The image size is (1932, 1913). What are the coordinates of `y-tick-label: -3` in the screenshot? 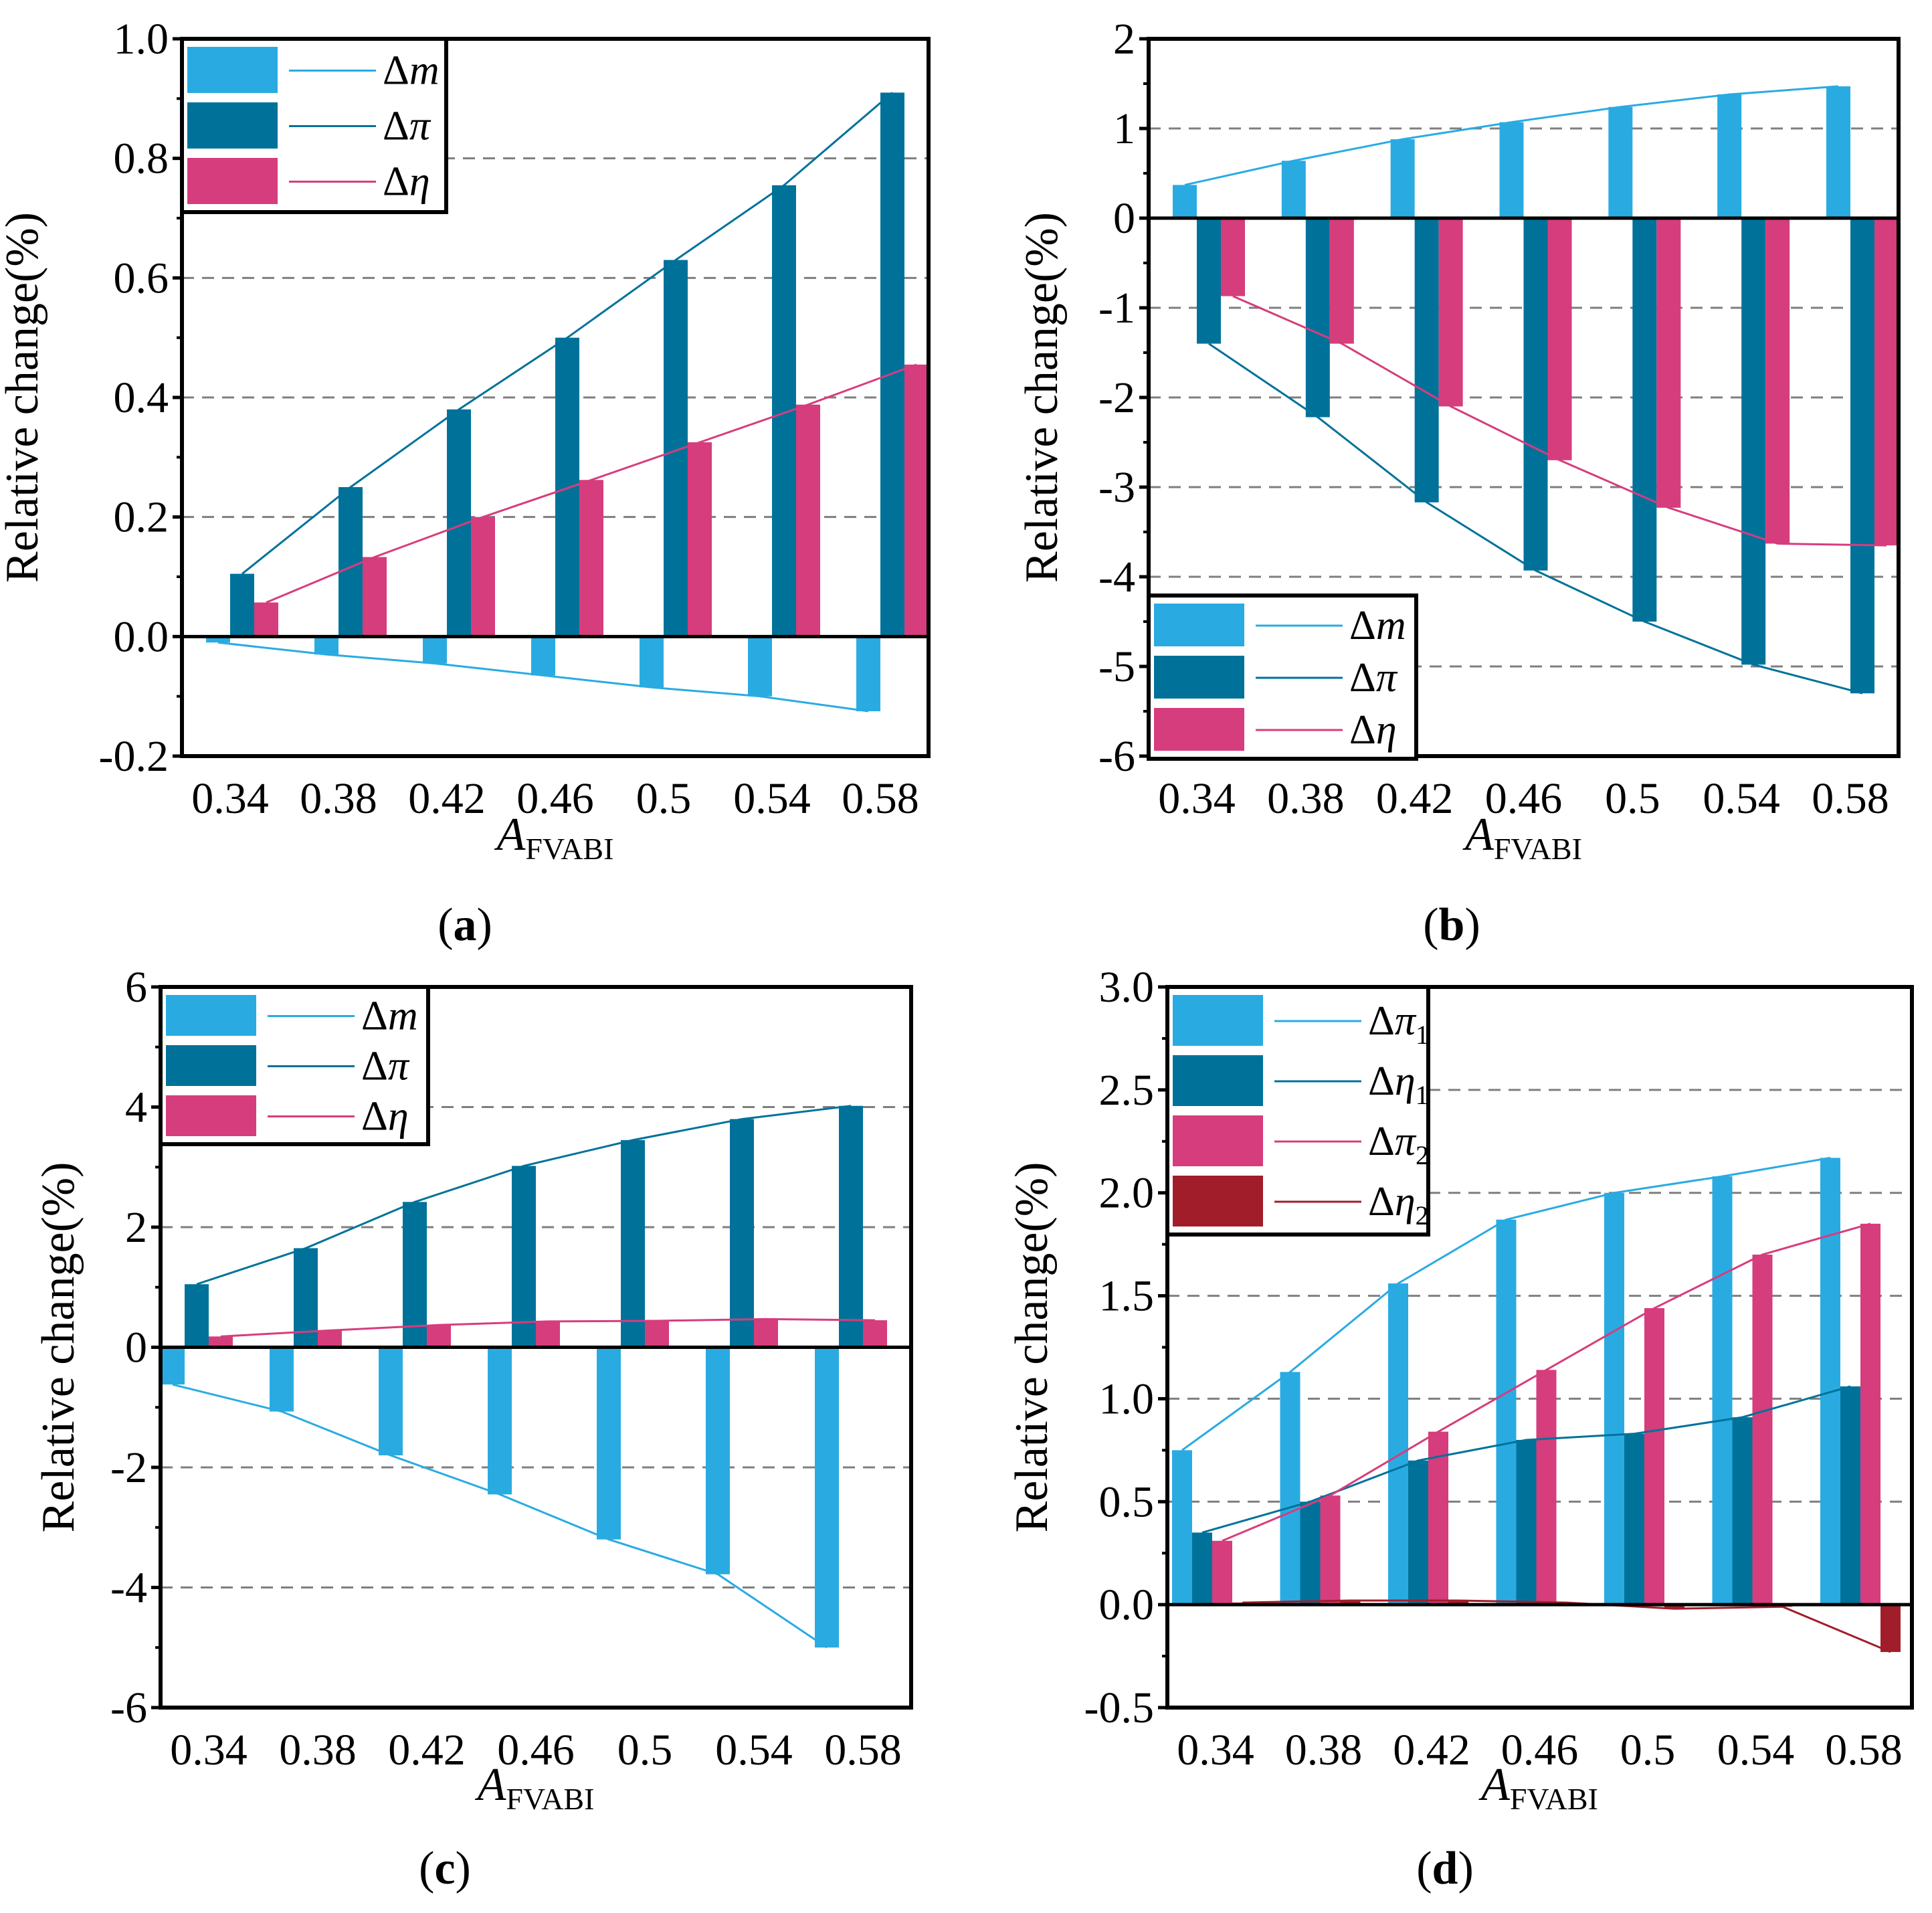 It's located at (1117, 487).